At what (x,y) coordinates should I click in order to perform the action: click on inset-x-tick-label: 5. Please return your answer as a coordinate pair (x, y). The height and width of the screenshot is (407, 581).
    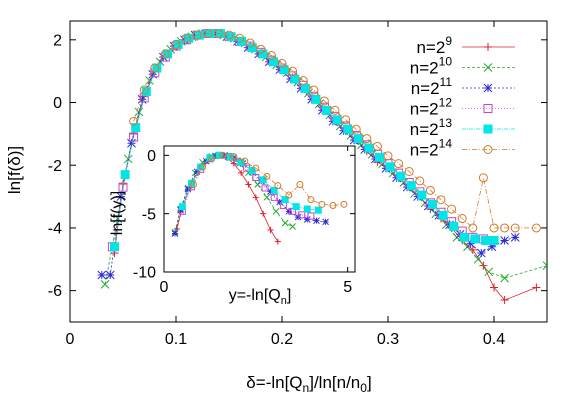
    Looking at the image, I should click on (347, 287).